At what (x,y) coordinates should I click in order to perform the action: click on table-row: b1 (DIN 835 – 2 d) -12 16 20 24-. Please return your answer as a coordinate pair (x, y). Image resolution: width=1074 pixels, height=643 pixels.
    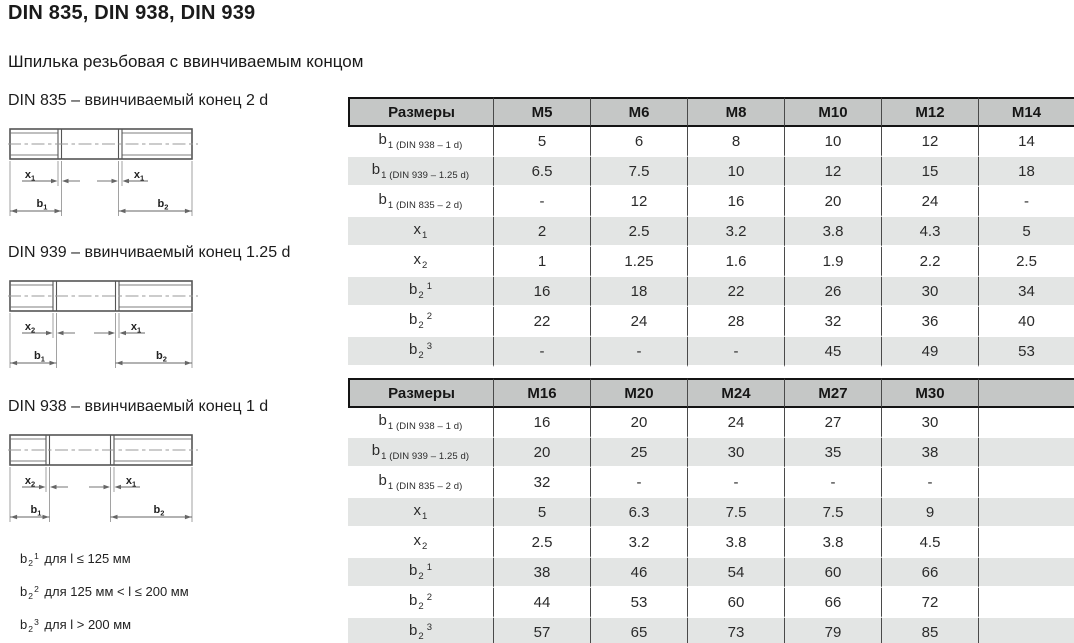
    Looking at the image, I should click on (711, 202).